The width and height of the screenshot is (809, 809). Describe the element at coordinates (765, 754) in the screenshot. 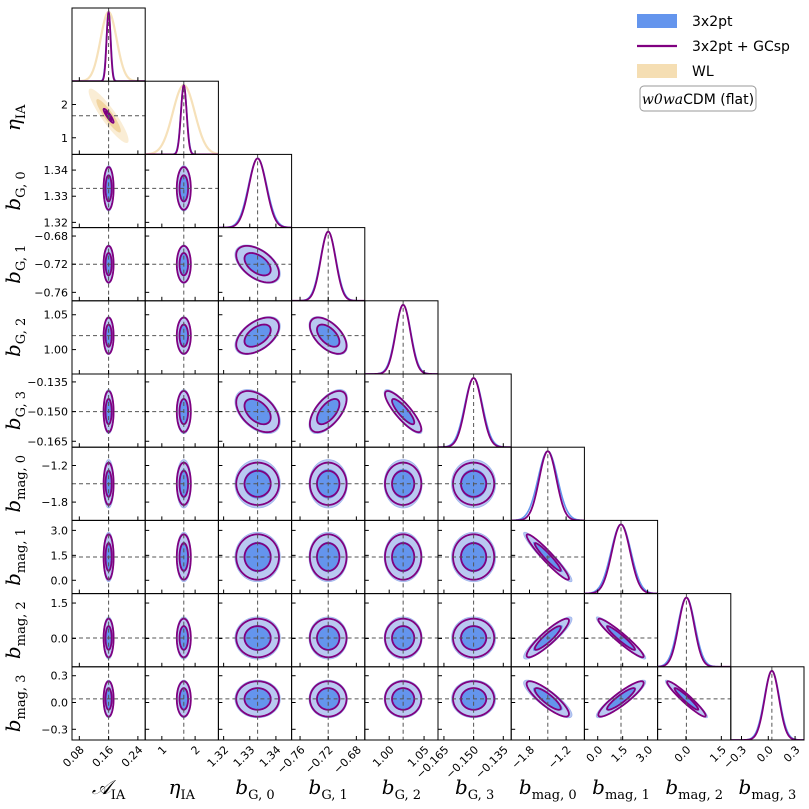

I see `x-tick-label: 0.0` at that location.